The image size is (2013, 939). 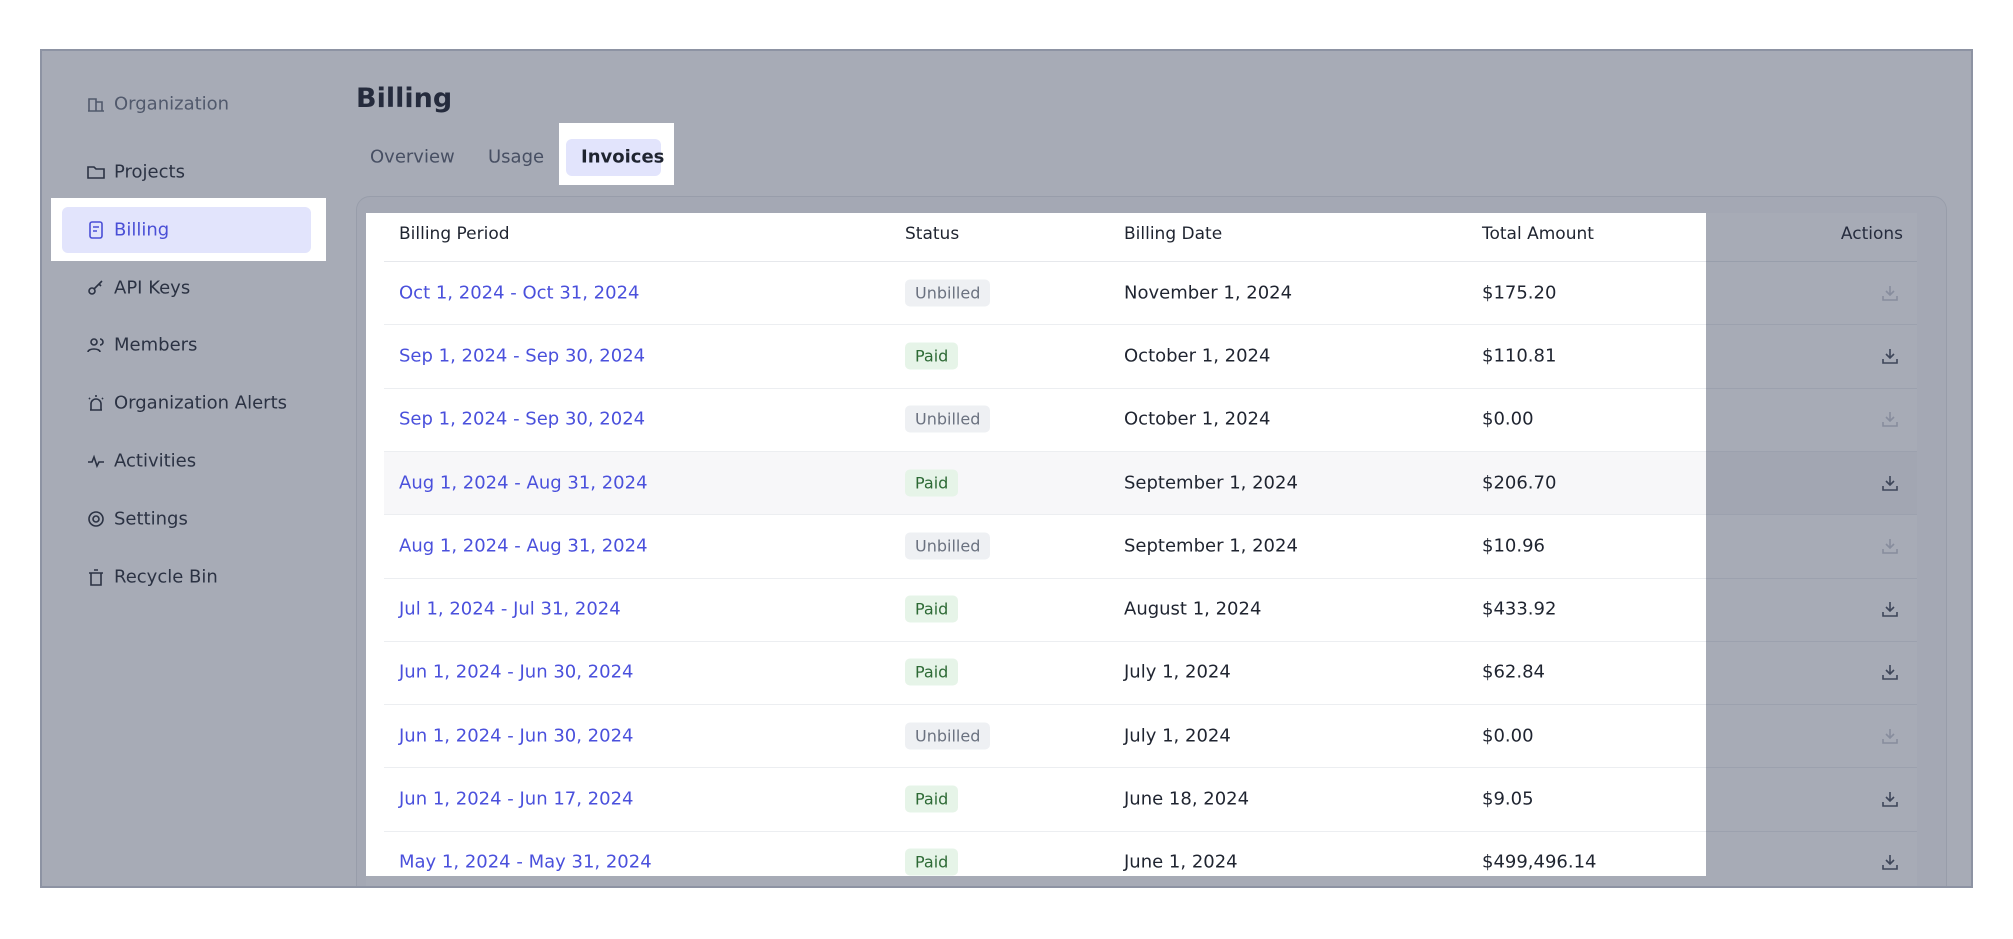 What do you see at coordinates (155, 461) in the screenshot?
I see `sidebar-item: Activities` at bounding box center [155, 461].